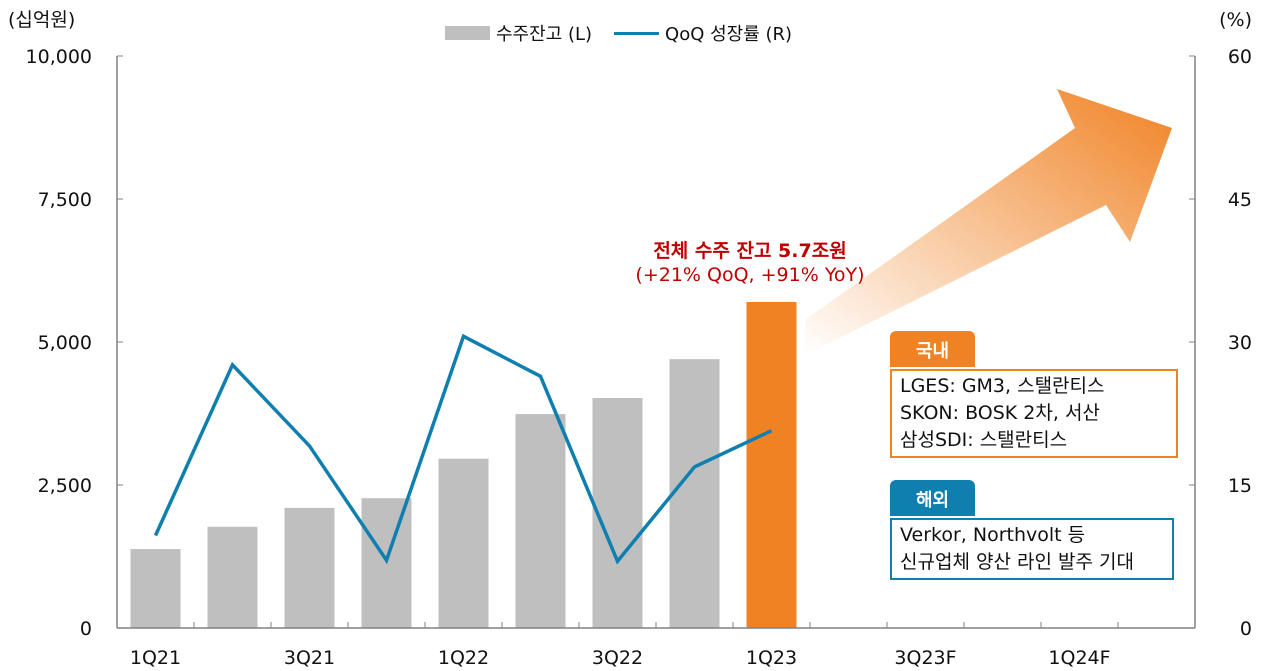  Describe the element at coordinates (59, 57) in the screenshot. I see `left-tick-label: 10,000` at that location.